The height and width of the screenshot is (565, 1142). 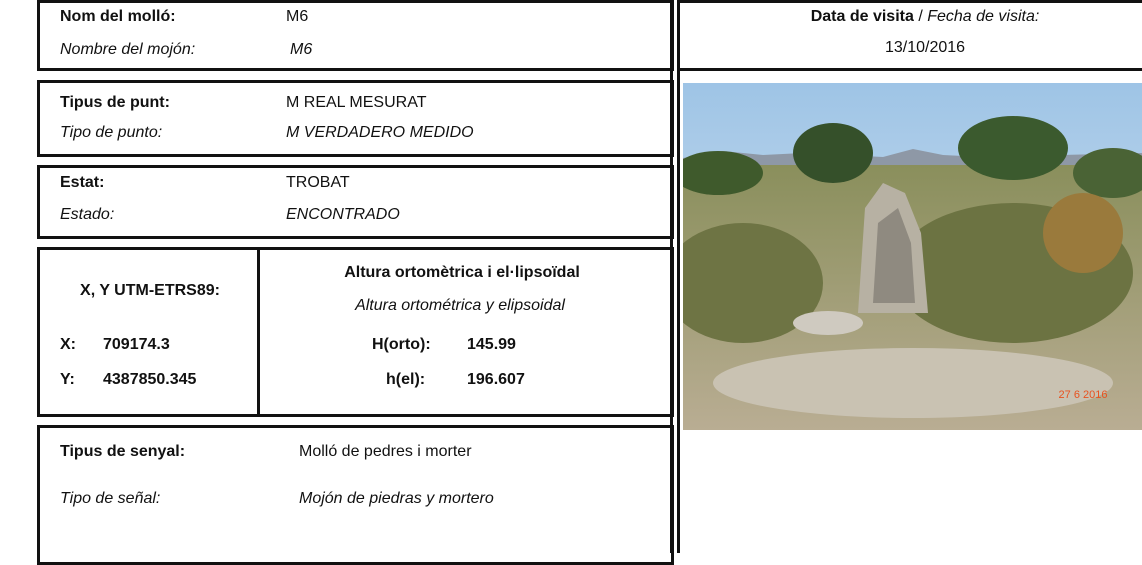 What do you see at coordinates (356, 102) in the screenshot?
I see `value: M REAL MESURAT` at bounding box center [356, 102].